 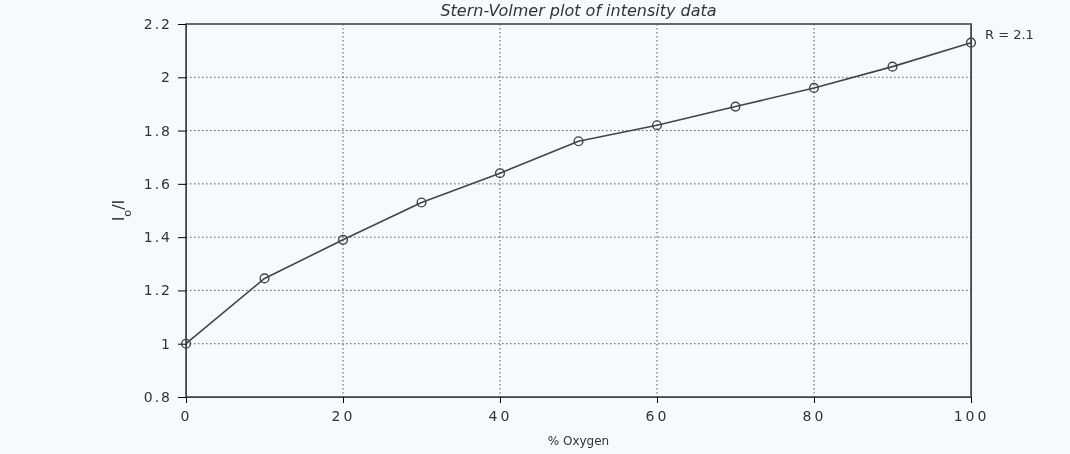 What do you see at coordinates (578, 441) in the screenshot?
I see `x-axis-title: % Oxygen` at bounding box center [578, 441].